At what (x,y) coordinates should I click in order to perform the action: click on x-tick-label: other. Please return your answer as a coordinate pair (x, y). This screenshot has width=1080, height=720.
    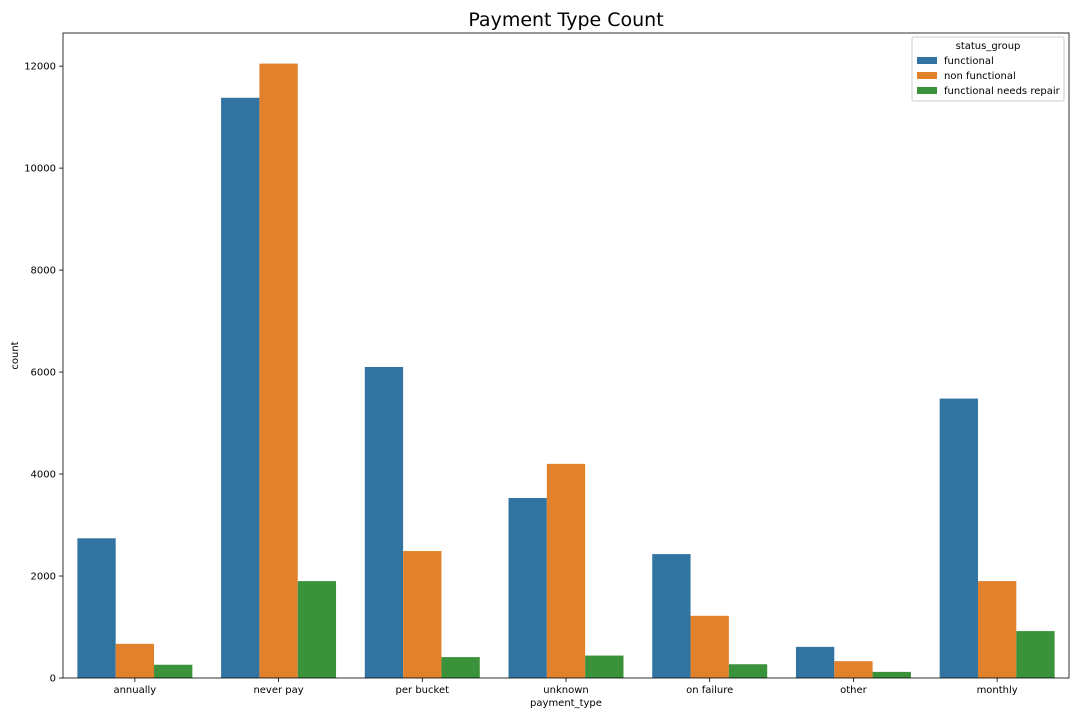
    Looking at the image, I should click on (854, 690).